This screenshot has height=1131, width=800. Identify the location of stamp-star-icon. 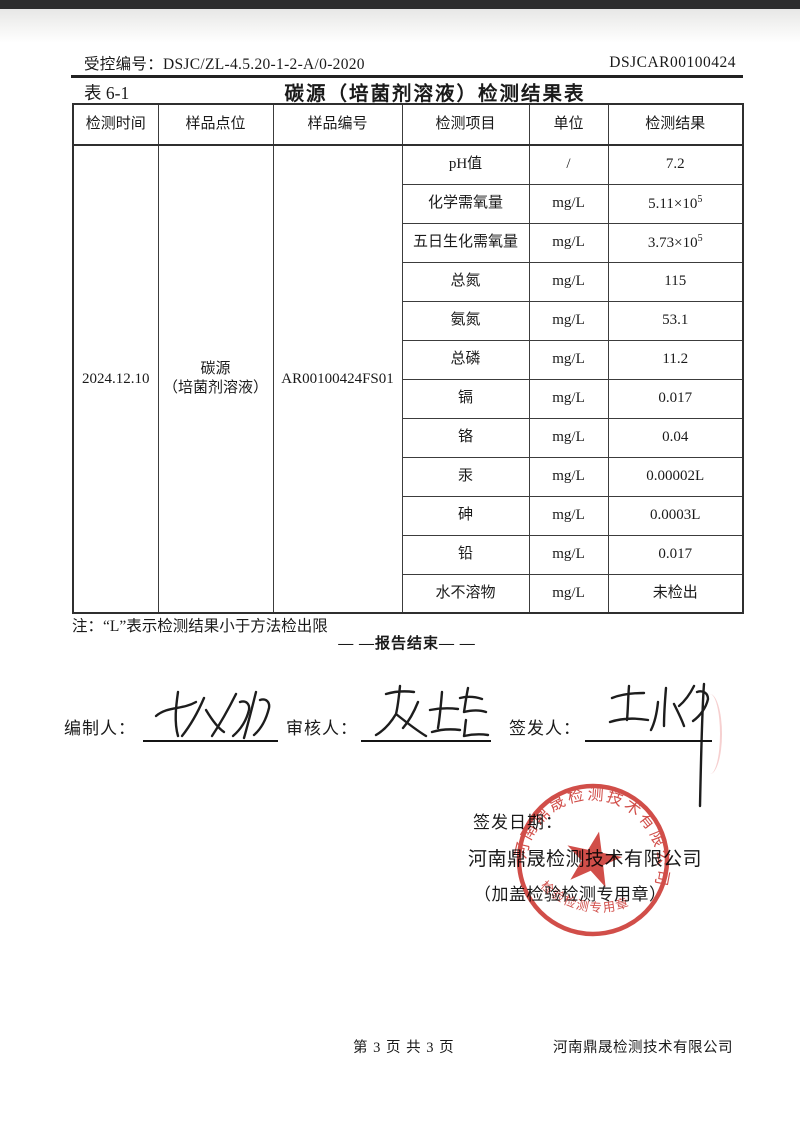
(595, 859).